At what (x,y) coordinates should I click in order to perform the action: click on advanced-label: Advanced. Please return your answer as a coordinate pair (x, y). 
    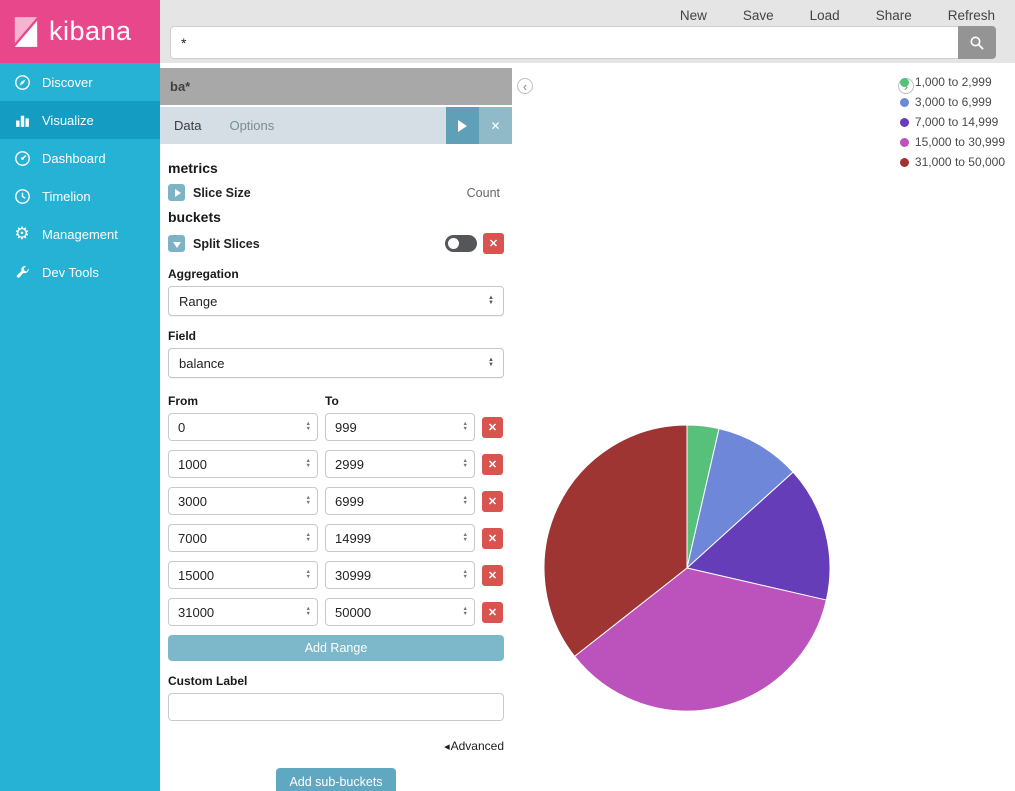
    Looking at the image, I should click on (477, 746).